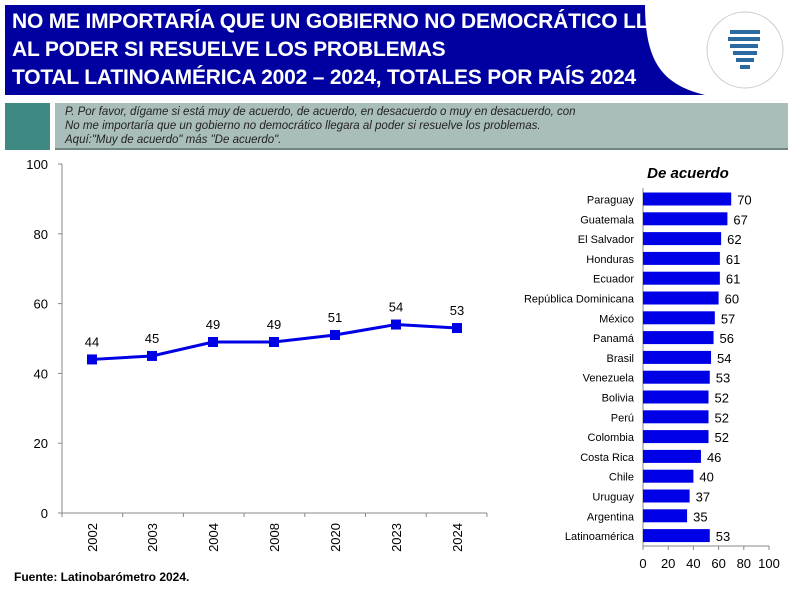 The height and width of the screenshot is (597, 800). What do you see at coordinates (610, 260) in the screenshot?
I see `bar-category-label: Honduras` at bounding box center [610, 260].